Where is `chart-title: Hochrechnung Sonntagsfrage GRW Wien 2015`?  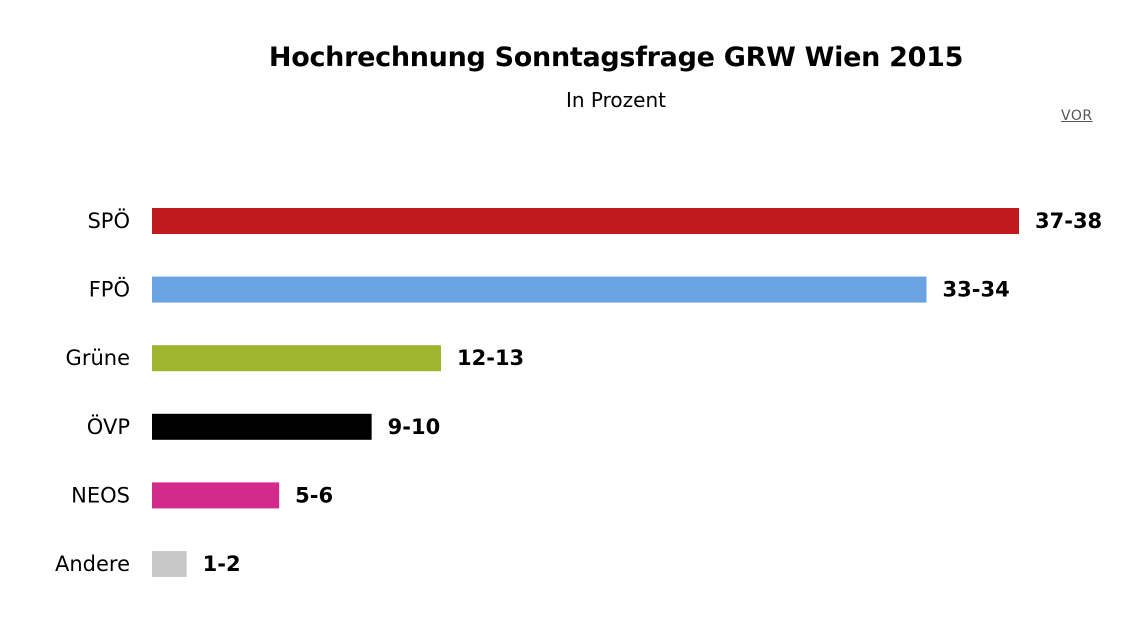
chart-title: Hochrechnung Sonntagsfrage GRW Wien 2015 is located at coordinates (616, 57).